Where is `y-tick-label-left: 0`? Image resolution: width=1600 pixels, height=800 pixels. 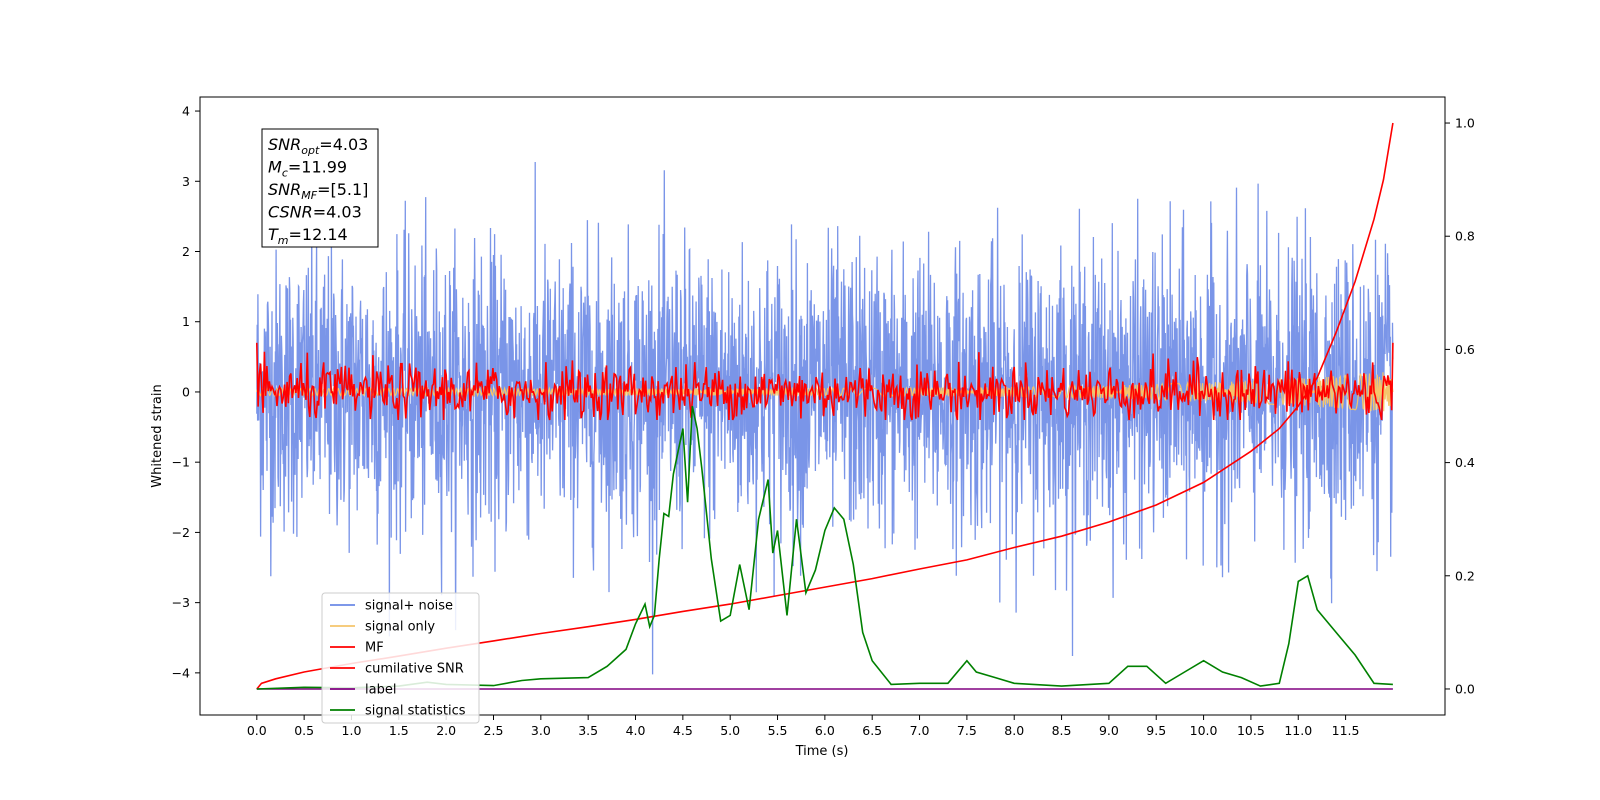 y-tick-label-left: 0 is located at coordinates (186, 391).